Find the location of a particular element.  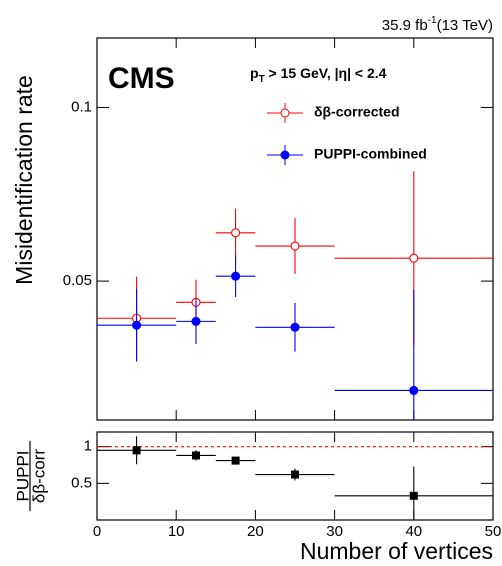

selection: pT > 15 GeV, |η| < 2.4 is located at coordinates (318, 75).